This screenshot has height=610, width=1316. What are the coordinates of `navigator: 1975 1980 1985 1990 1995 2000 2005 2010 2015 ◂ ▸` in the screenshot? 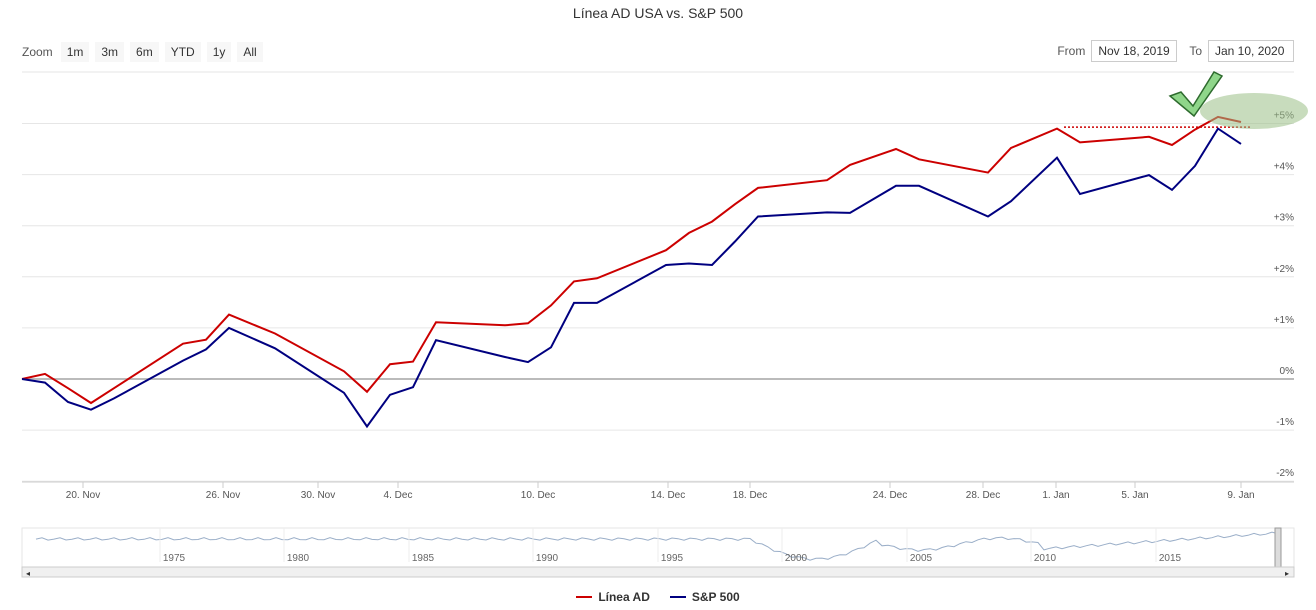 It's located at (658, 552).